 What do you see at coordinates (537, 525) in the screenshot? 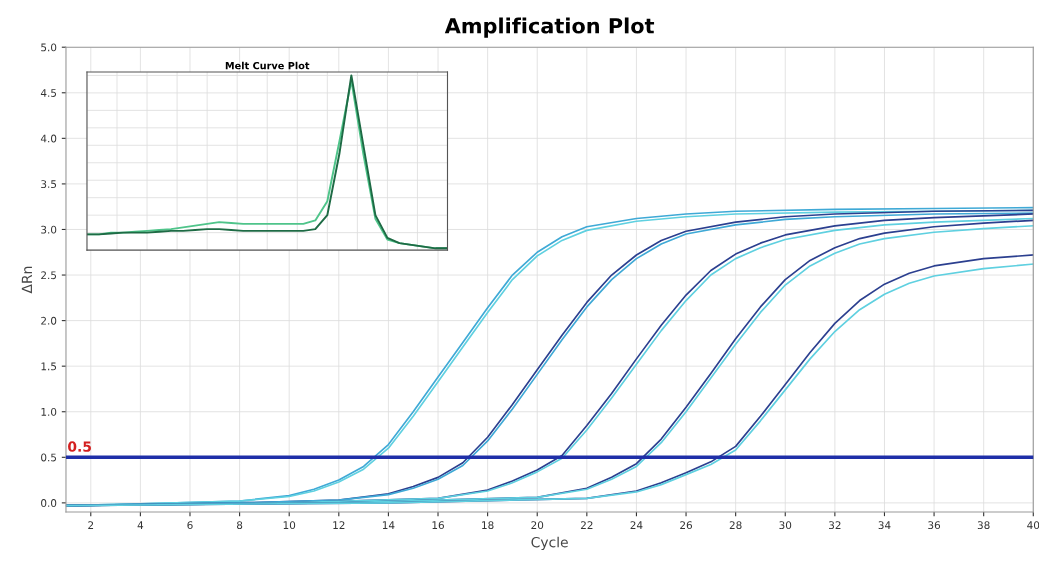
I see `x-tick-label: 20` at bounding box center [537, 525].